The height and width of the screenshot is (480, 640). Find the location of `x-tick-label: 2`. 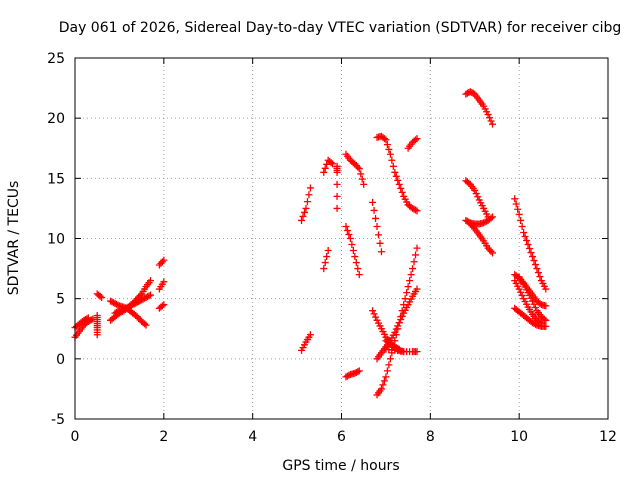

x-tick-label: 2 is located at coordinates (163, 437).